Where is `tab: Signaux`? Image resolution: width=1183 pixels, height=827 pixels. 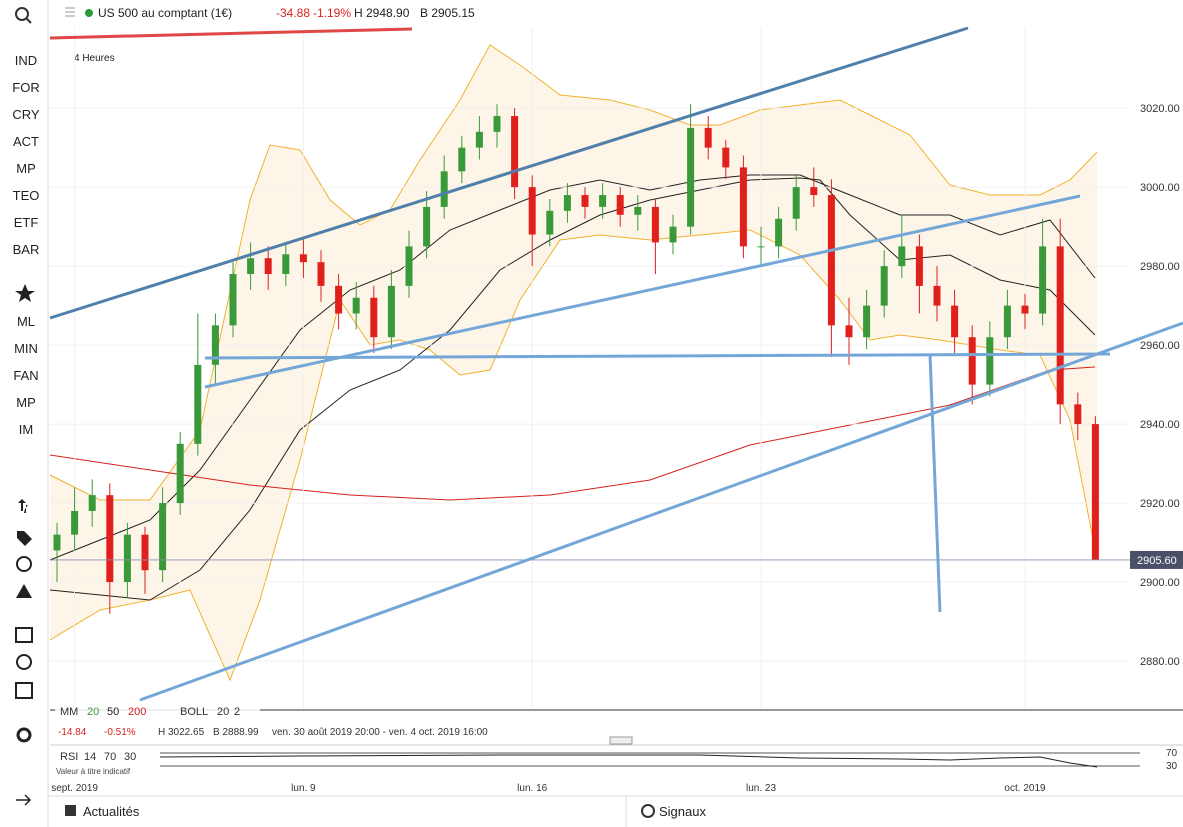 tab: Signaux is located at coordinates (682, 811).